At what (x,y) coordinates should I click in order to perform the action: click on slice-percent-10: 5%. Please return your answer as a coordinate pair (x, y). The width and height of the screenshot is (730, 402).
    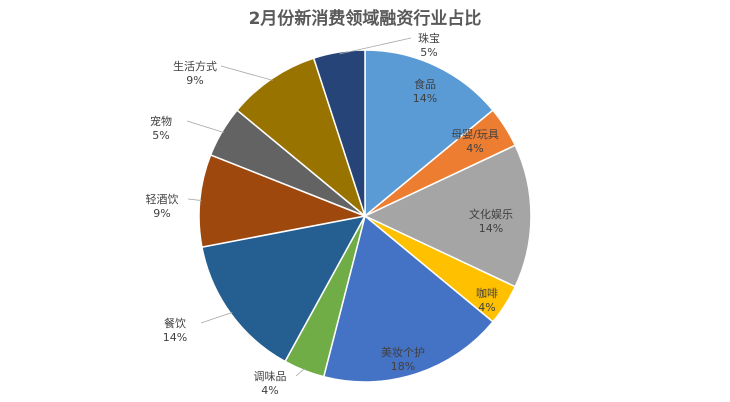
    Looking at the image, I should click on (428, 52).